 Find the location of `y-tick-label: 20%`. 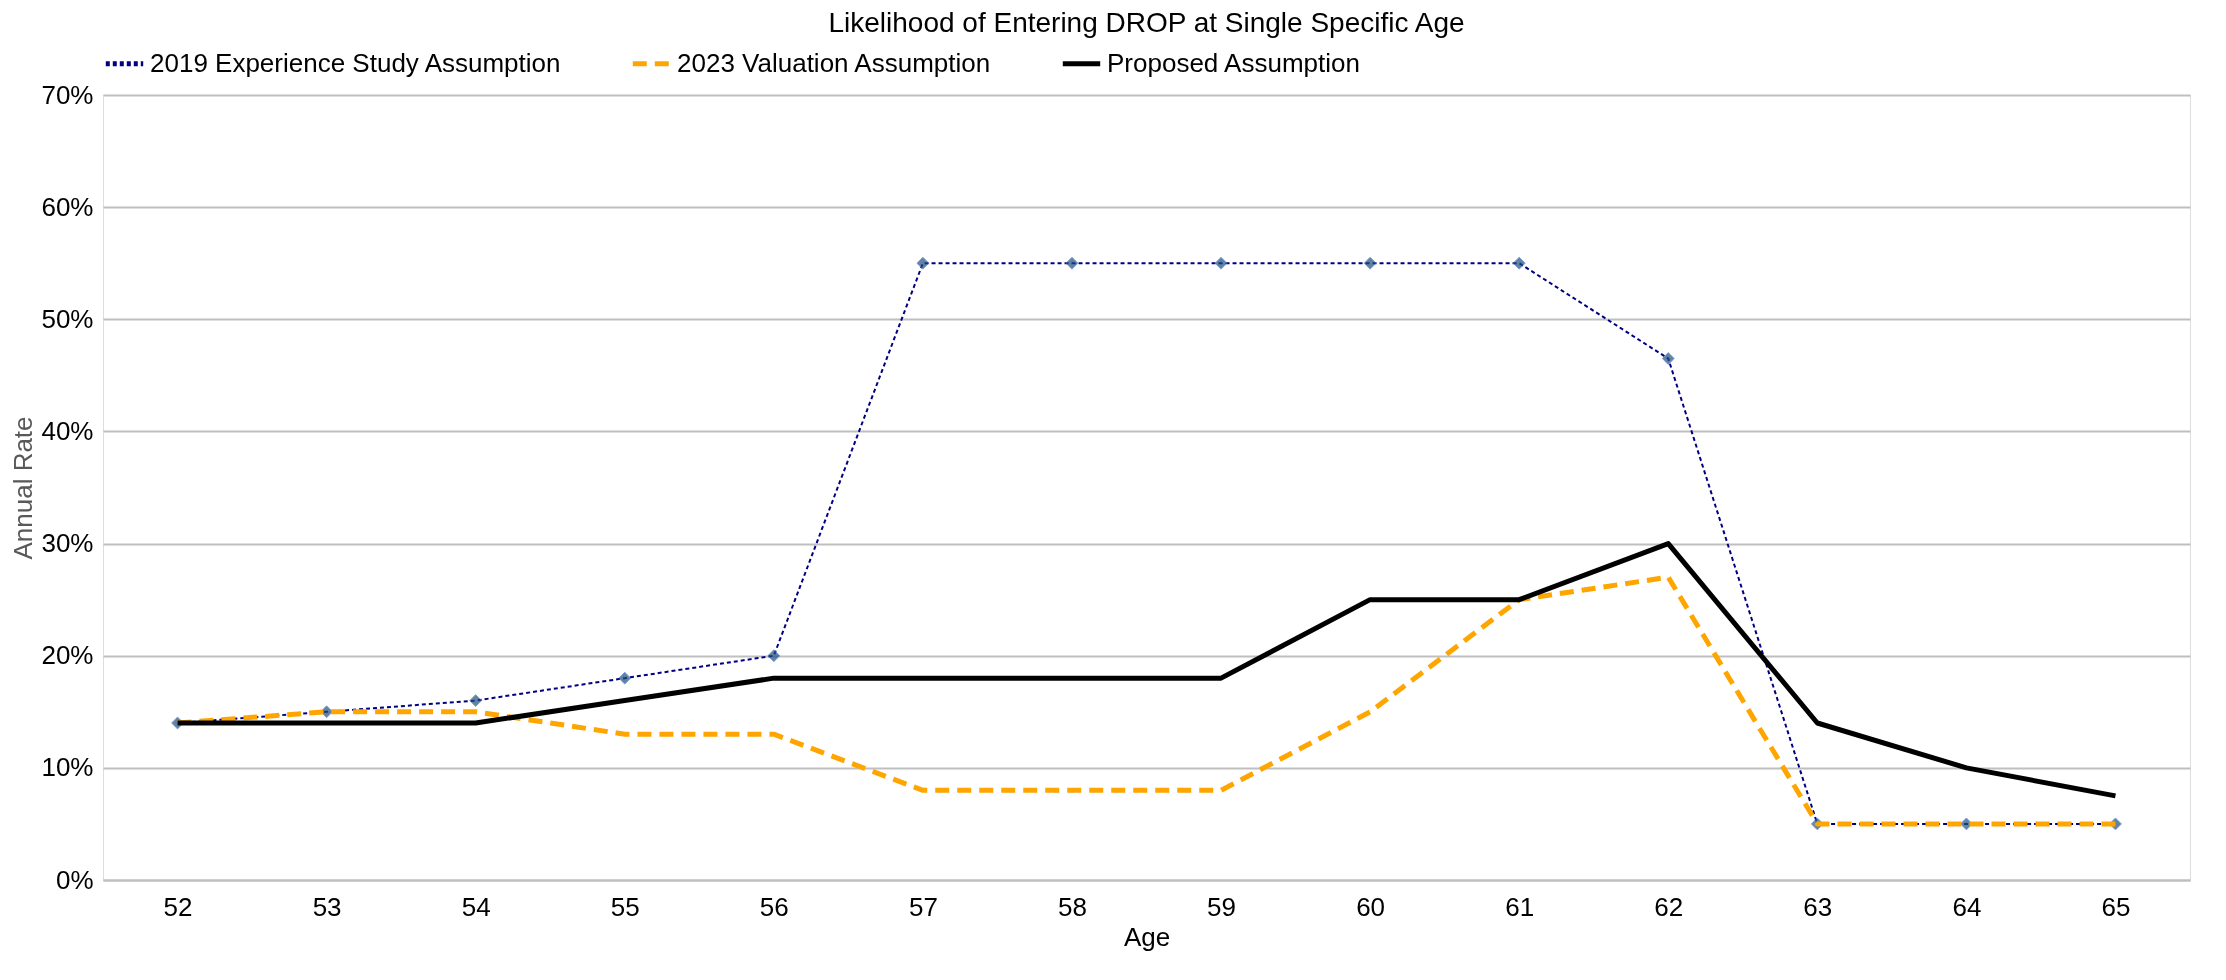

y-tick-label: 20% is located at coordinates (67, 655).